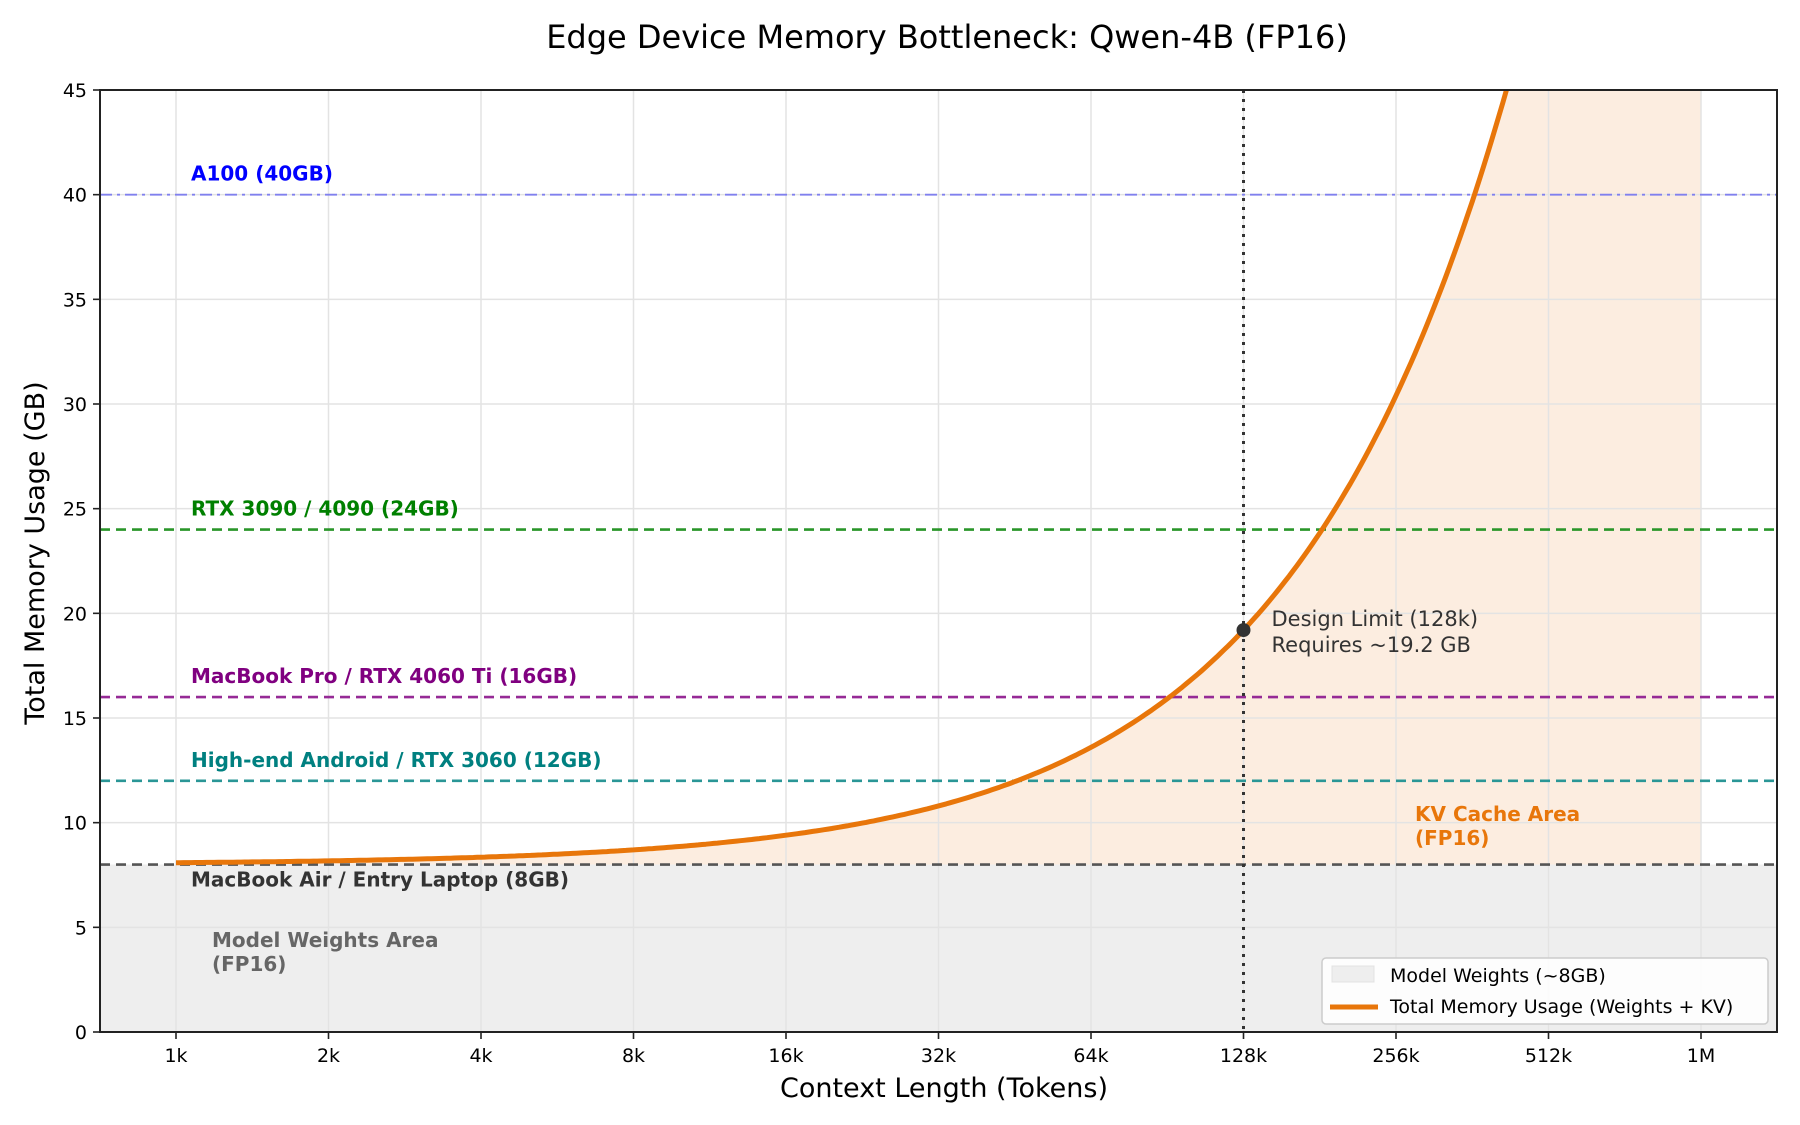 This screenshot has width=1800, height=1125. I want to click on y-tick-label: 20, so click(75, 614).